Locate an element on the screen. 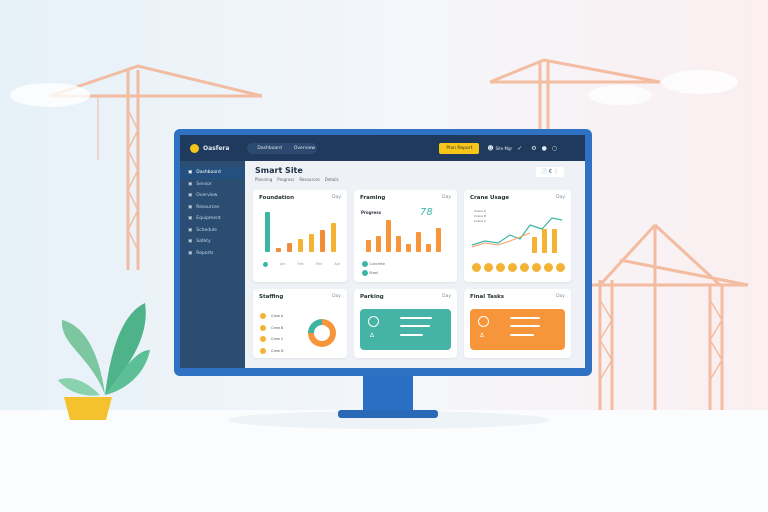 This screenshot has width=768, height=512. user-icon: ☻ is located at coordinates (490, 148).